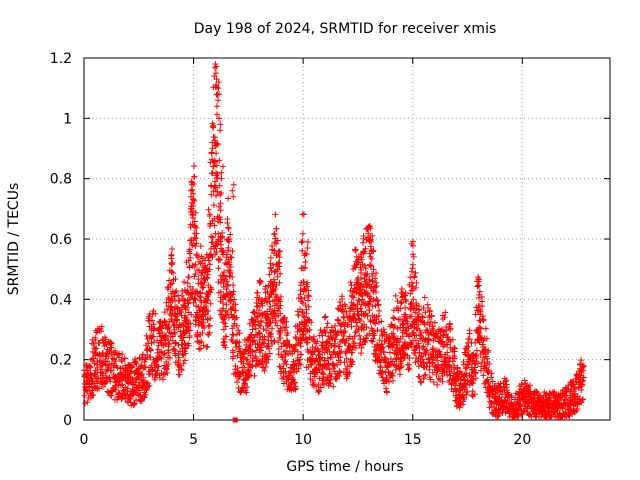  What do you see at coordinates (67, 421) in the screenshot?
I see `y-tick-label: 0` at bounding box center [67, 421].